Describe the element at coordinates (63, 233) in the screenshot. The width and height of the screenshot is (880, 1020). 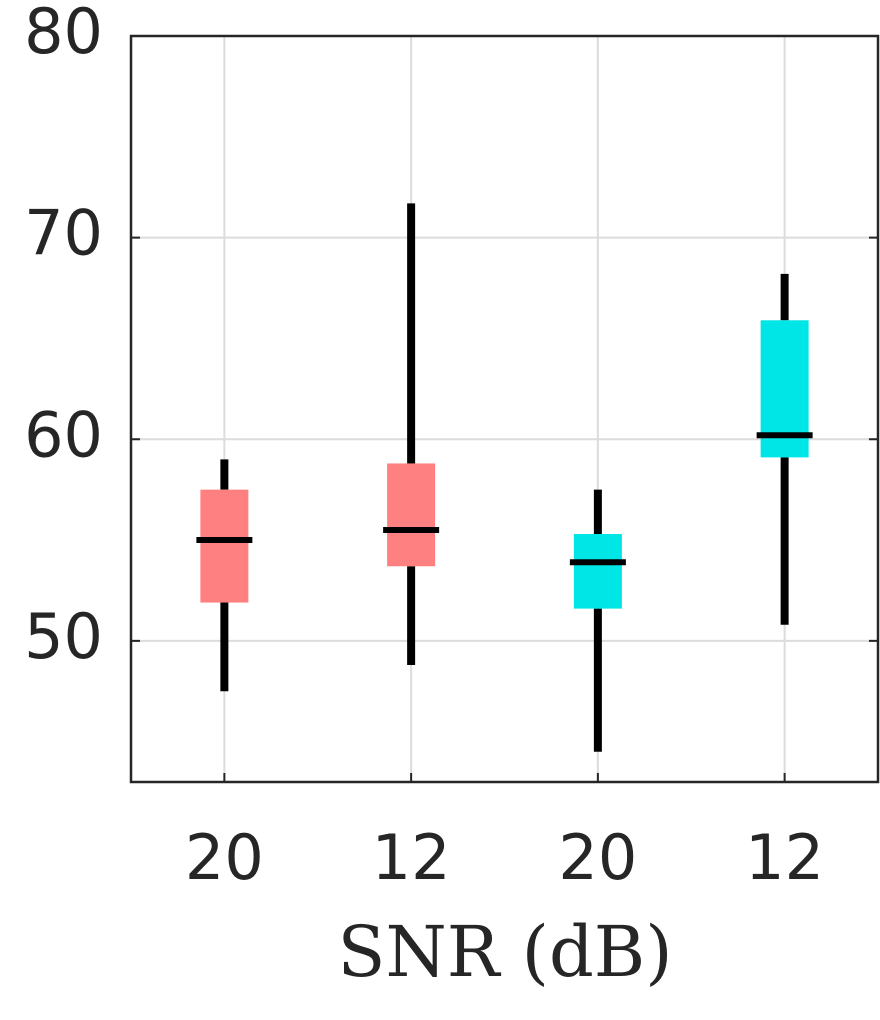
I see `y-tick-label: 70` at that location.